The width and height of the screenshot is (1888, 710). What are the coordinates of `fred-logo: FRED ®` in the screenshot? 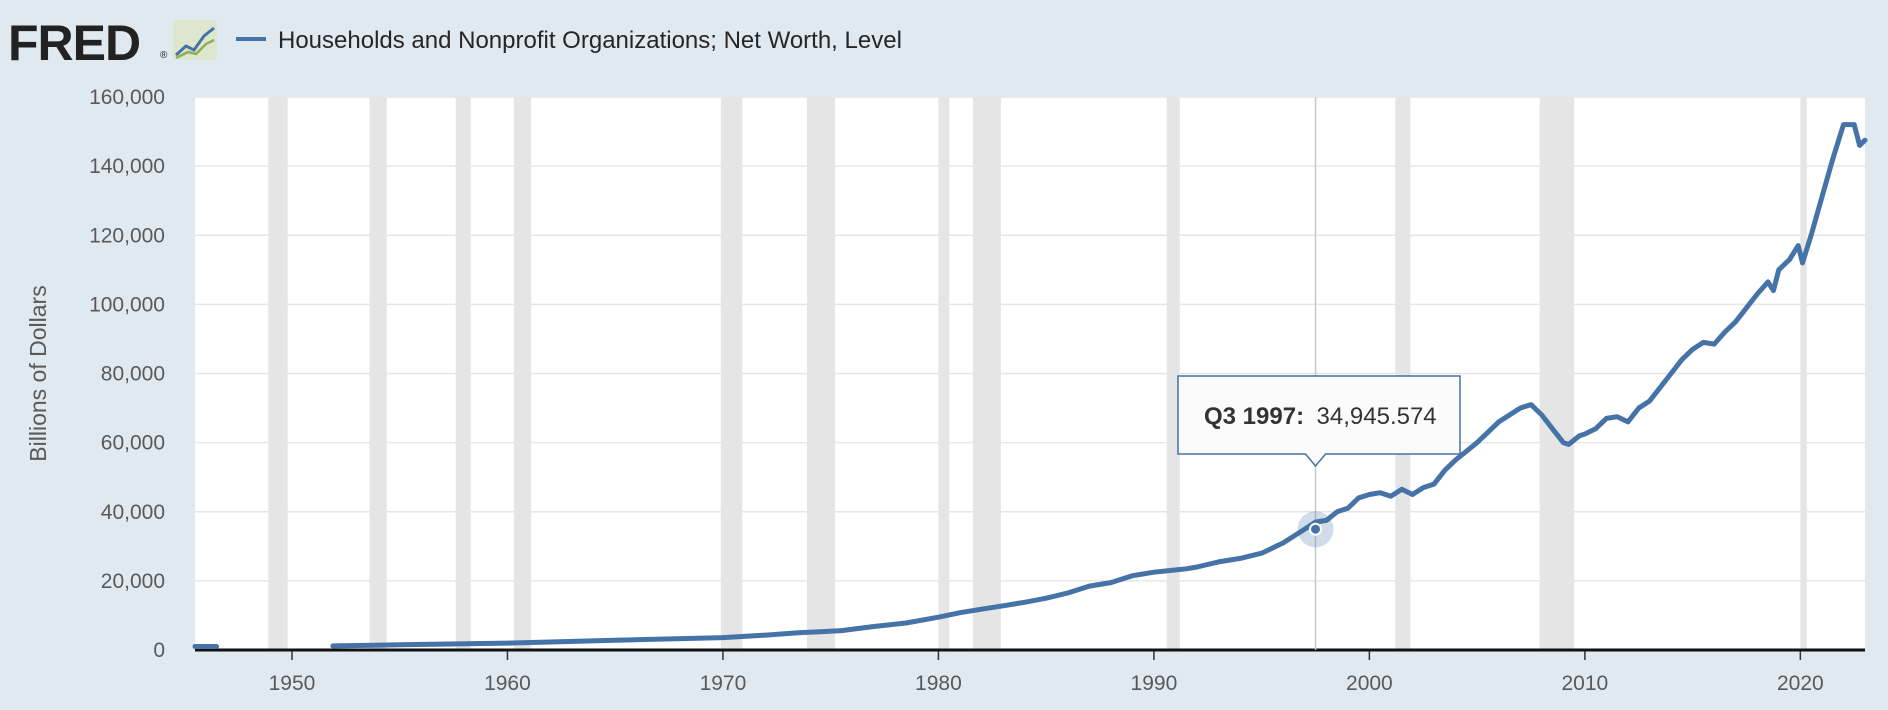 It's located at (112, 43).